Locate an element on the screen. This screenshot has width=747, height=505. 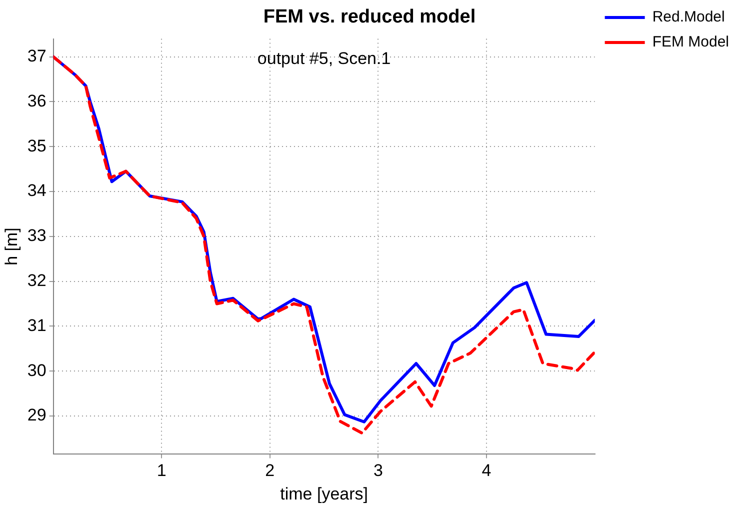
legend-label: FEM Model is located at coordinates (691, 42).